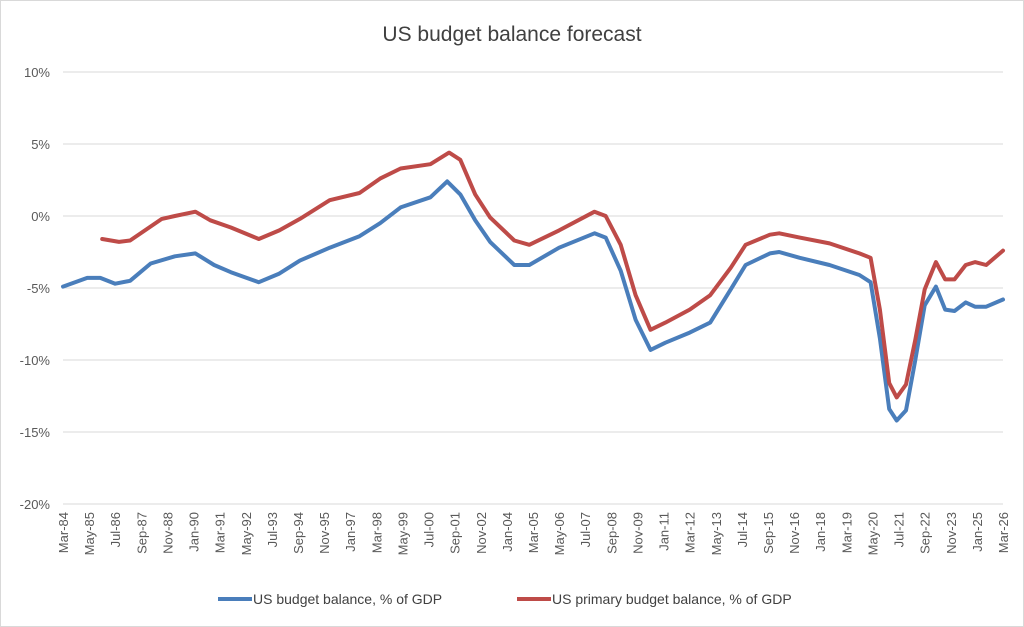  What do you see at coordinates (872, 533) in the screenshot?
I see `x-tick-label: May-20` at bounding box center [872, 533].